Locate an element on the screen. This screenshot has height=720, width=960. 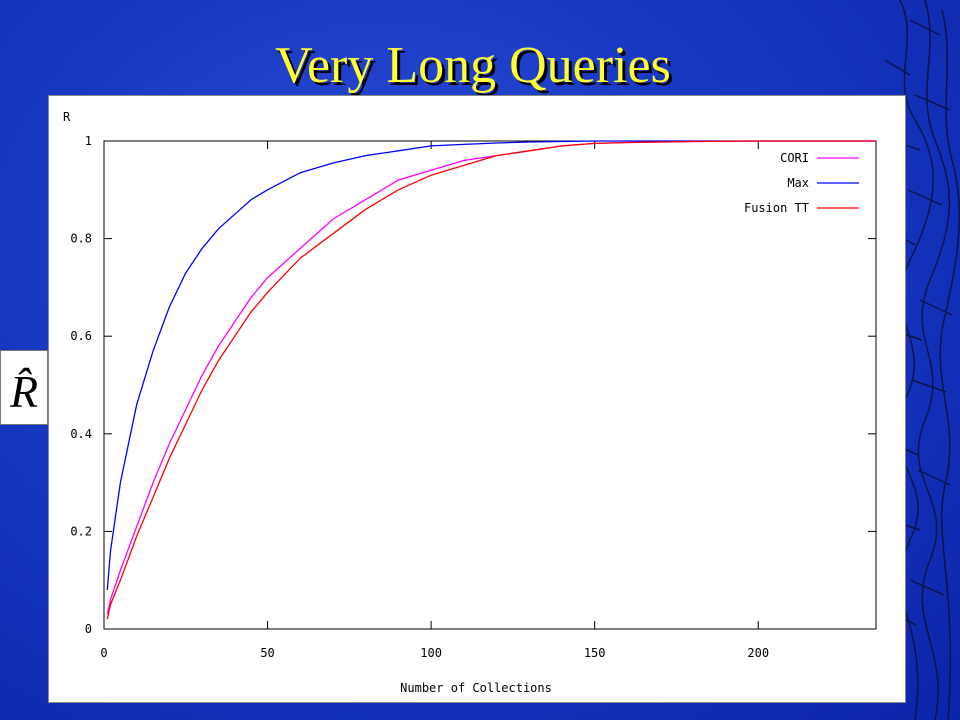
x-tick-label: 100 is located at coordinates (431, 653).